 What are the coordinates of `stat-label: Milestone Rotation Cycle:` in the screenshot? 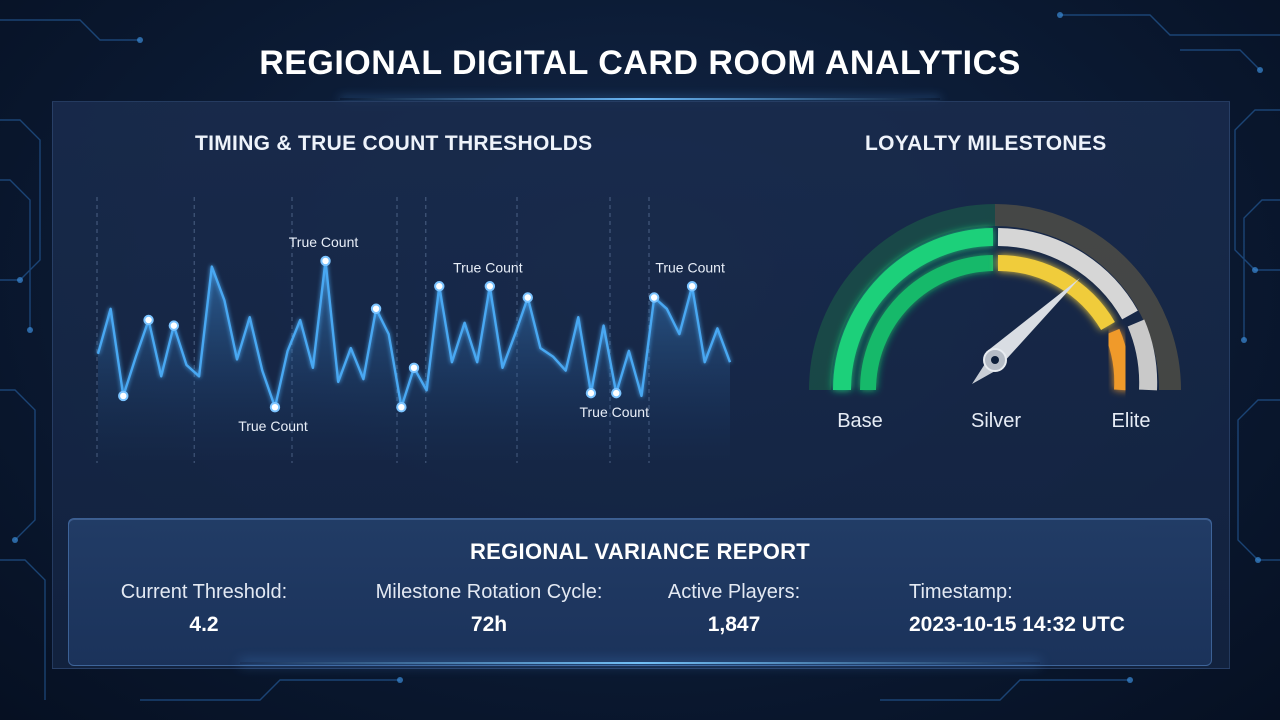 It's located at (489, 592).